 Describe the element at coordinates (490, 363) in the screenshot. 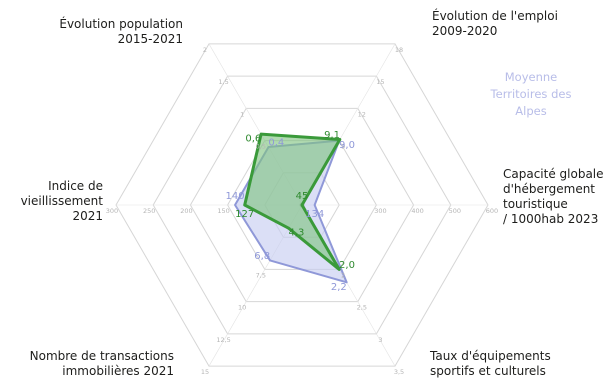

I see `axis-label: Taux d'équipements sportifs et culturels` at that location.